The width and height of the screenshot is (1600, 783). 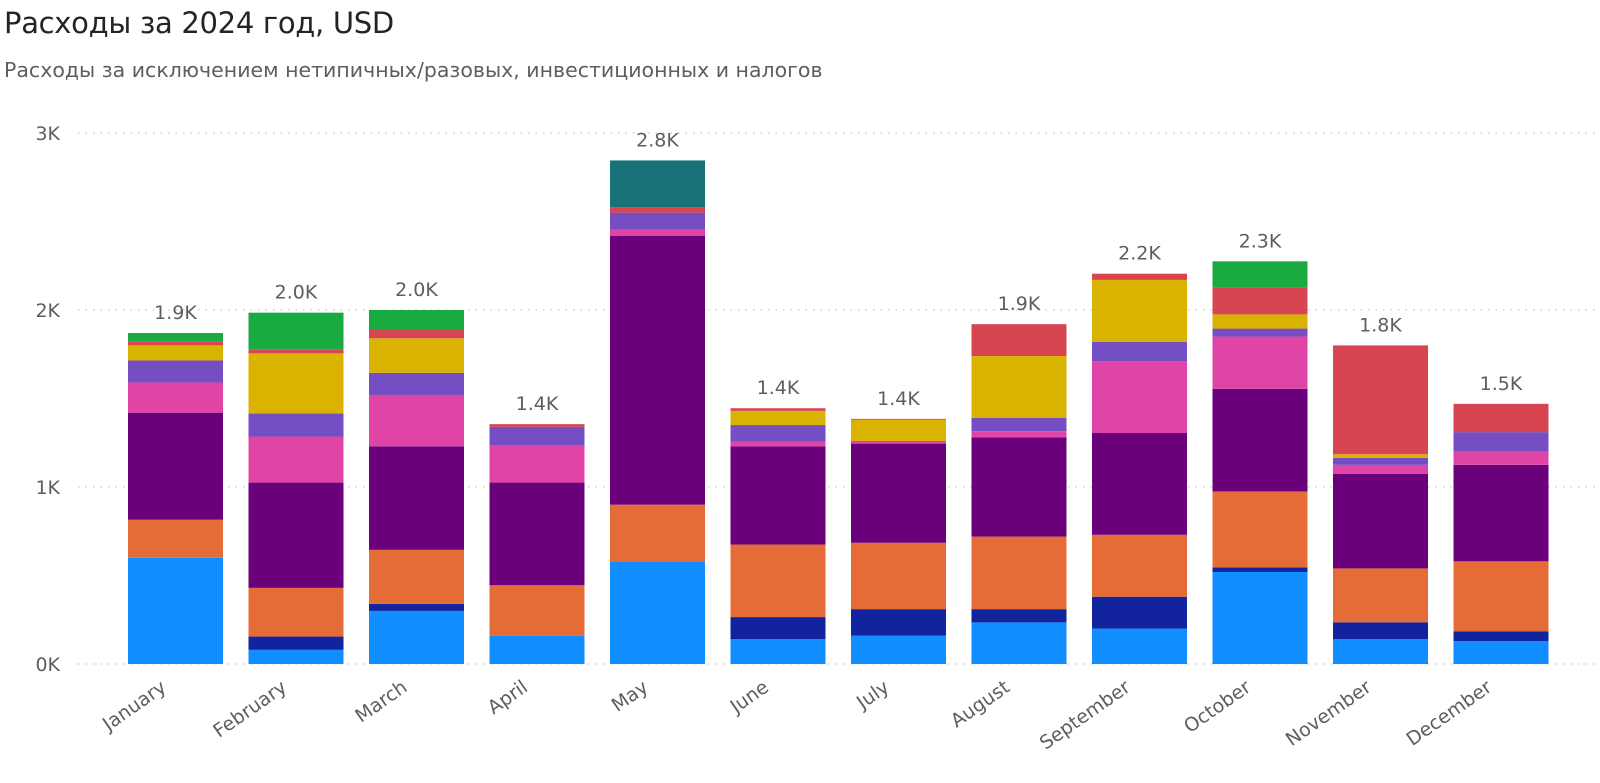 I want to click on y-tick-label: 3K, so click(x=47, y=134).